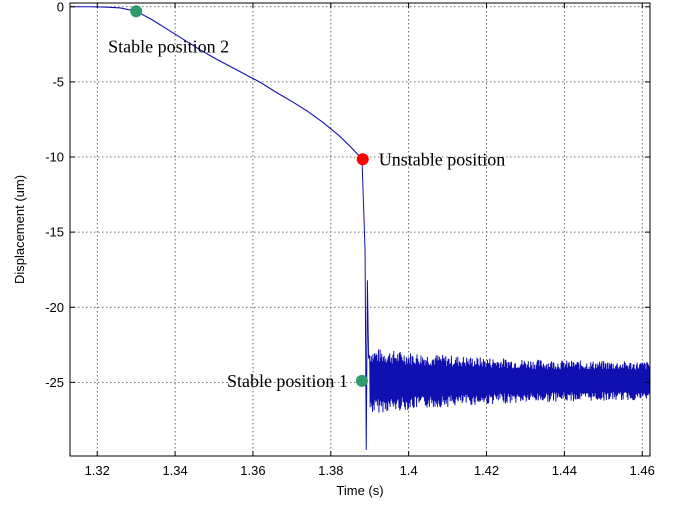  I want to click on marker-label: Unstable position, so click(442, 159).